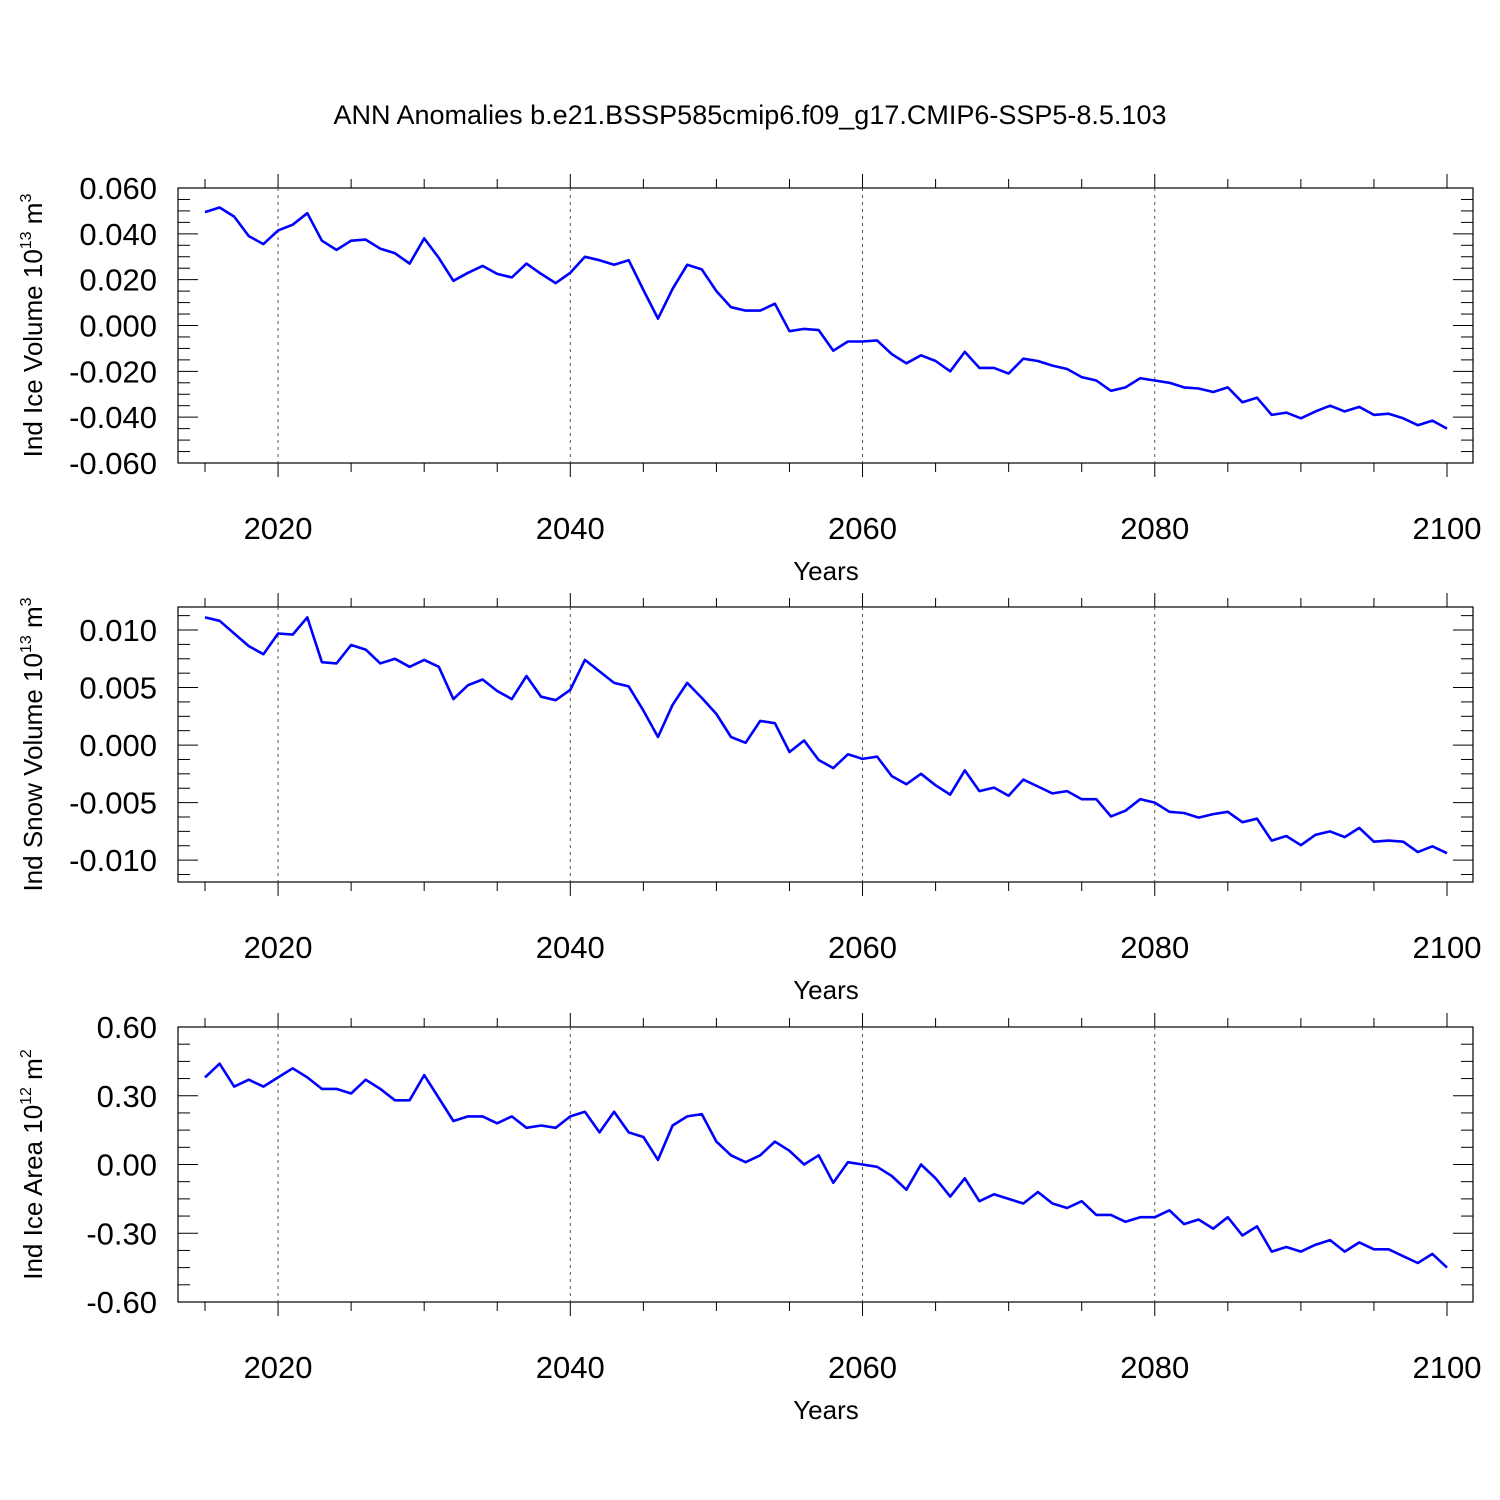  I want to click on y-tick-label: 0.005, so click(118, 688).